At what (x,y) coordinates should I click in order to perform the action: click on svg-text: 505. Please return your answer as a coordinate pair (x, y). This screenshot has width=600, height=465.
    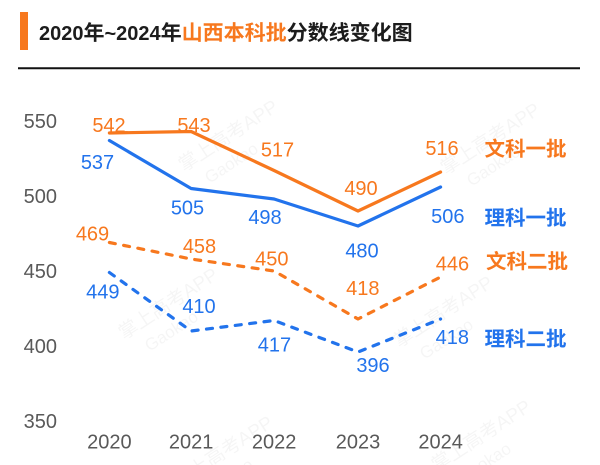
    Looking at the image, I should click on (187, 209).